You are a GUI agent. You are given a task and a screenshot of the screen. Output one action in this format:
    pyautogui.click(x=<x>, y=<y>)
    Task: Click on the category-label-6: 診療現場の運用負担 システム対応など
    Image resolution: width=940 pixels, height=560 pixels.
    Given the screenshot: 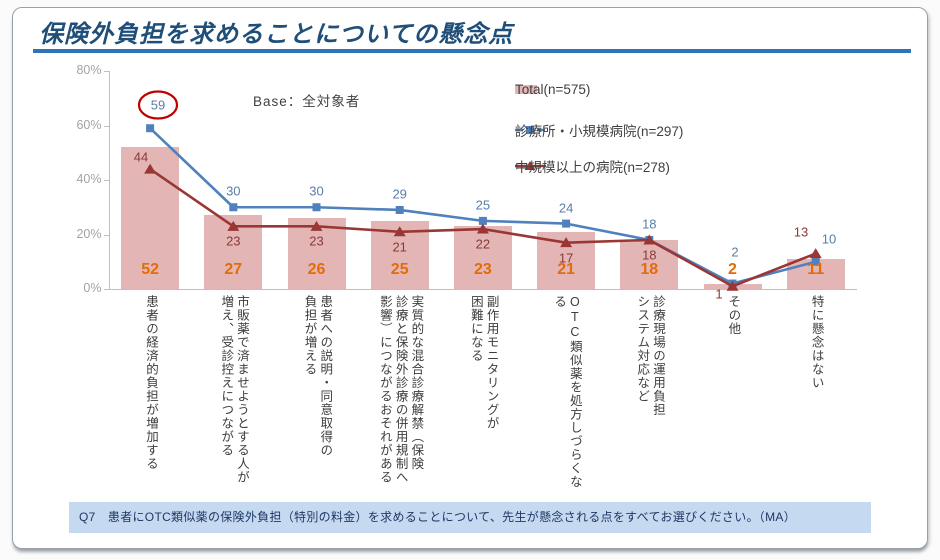 What is the action you would take?
    pyautogui.click(x=649, y=396)
    